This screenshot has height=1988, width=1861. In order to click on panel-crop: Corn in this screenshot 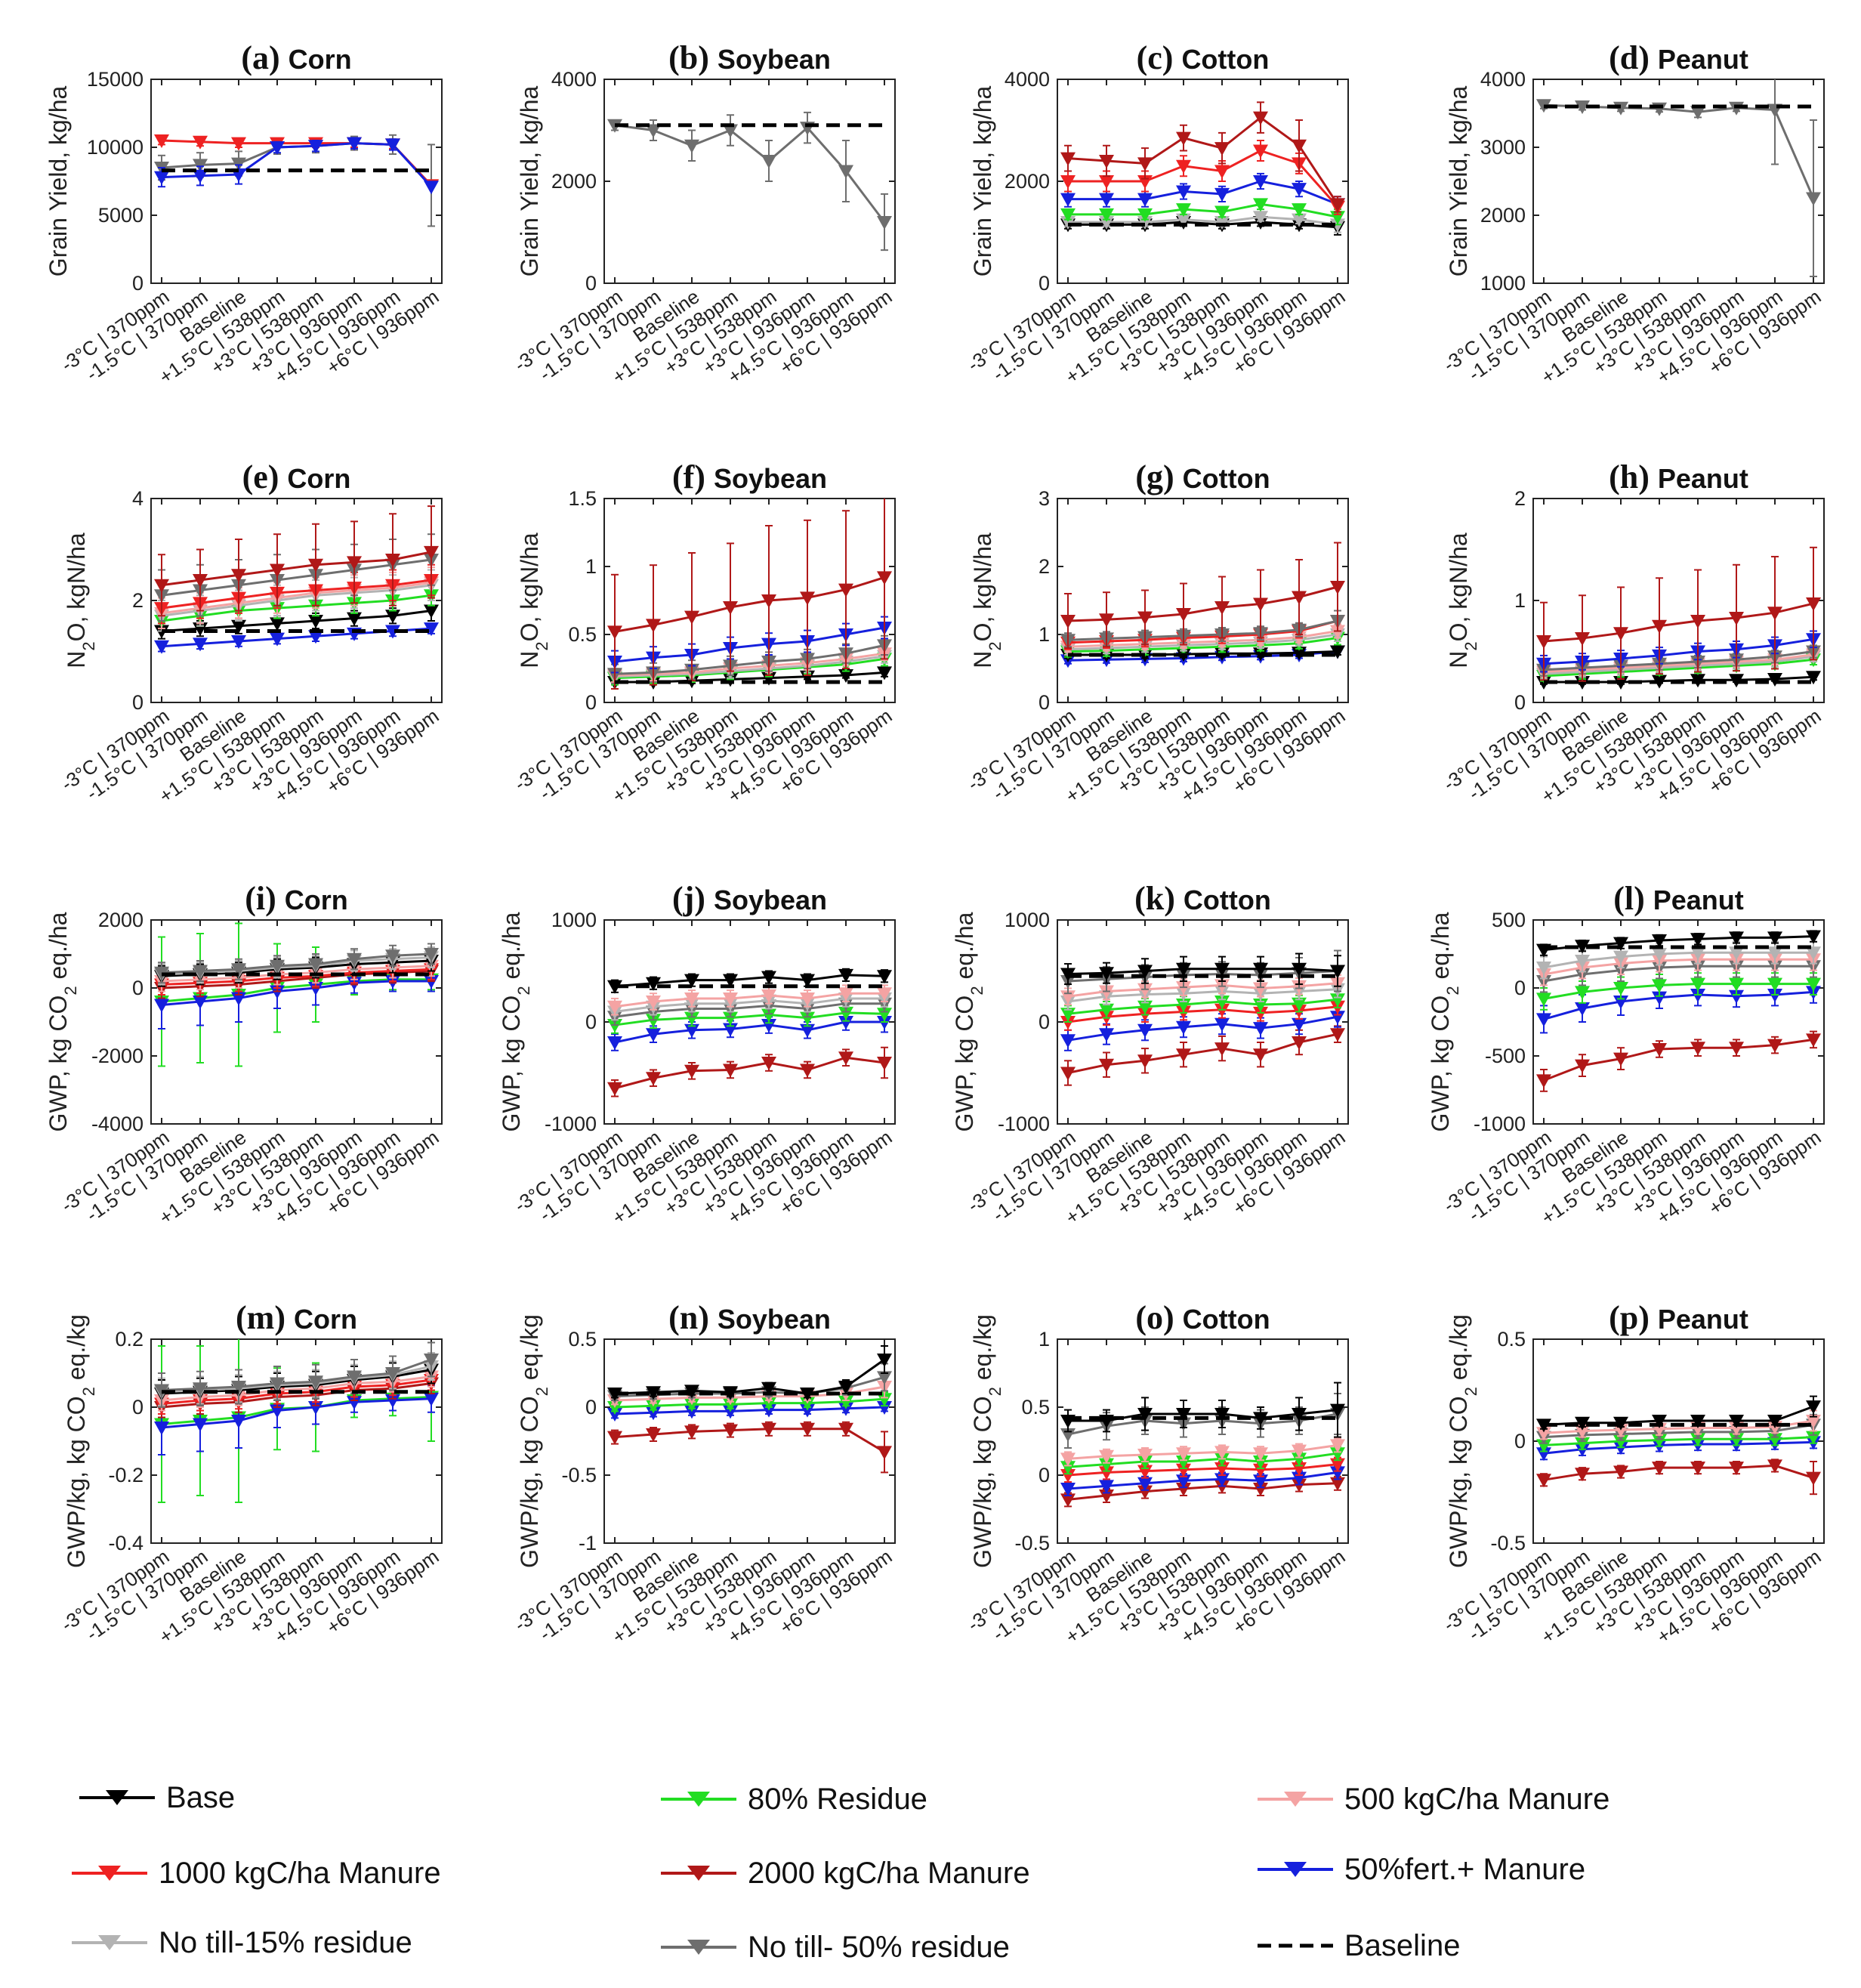, I will do `click(316, 900)`.